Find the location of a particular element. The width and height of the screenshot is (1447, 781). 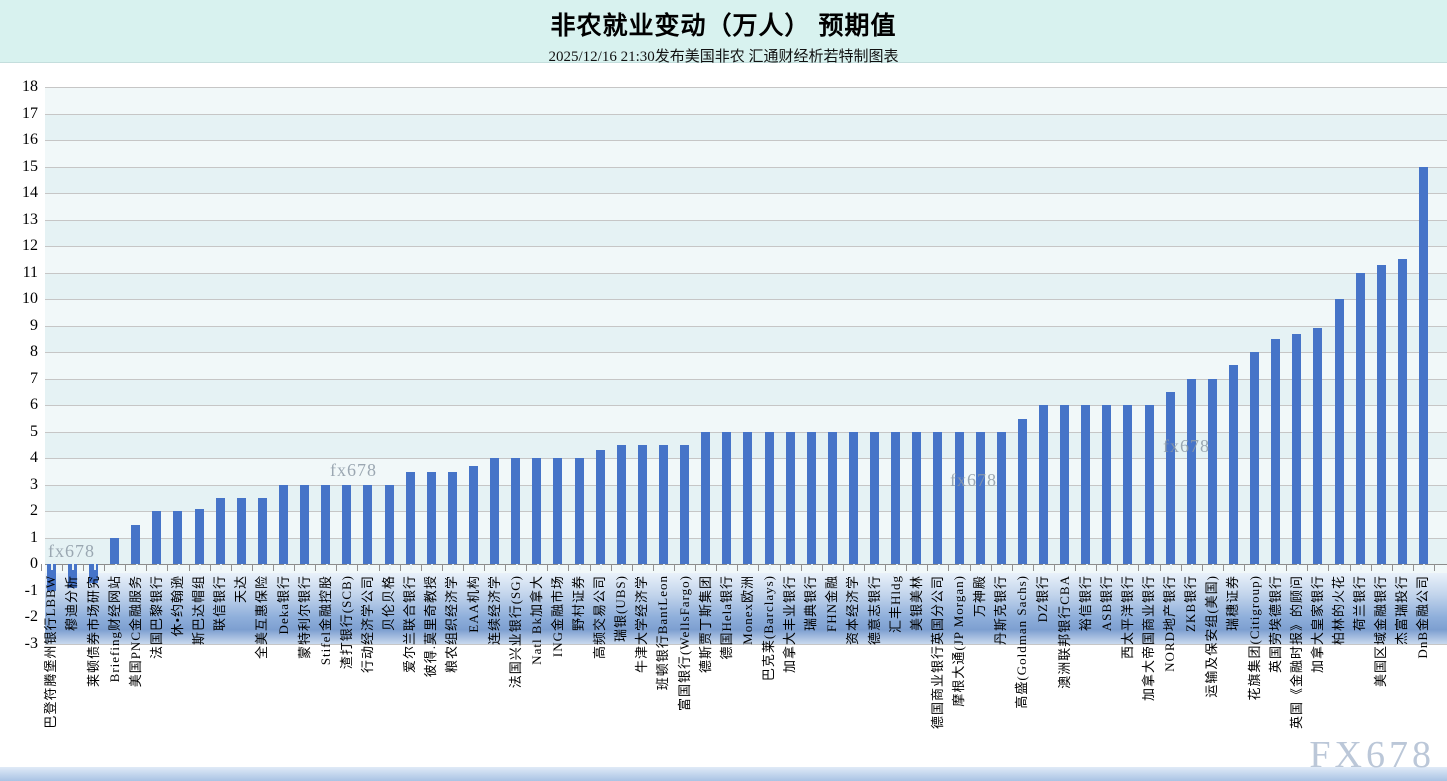

zero-axis-line is located at coordinates (746, 565).